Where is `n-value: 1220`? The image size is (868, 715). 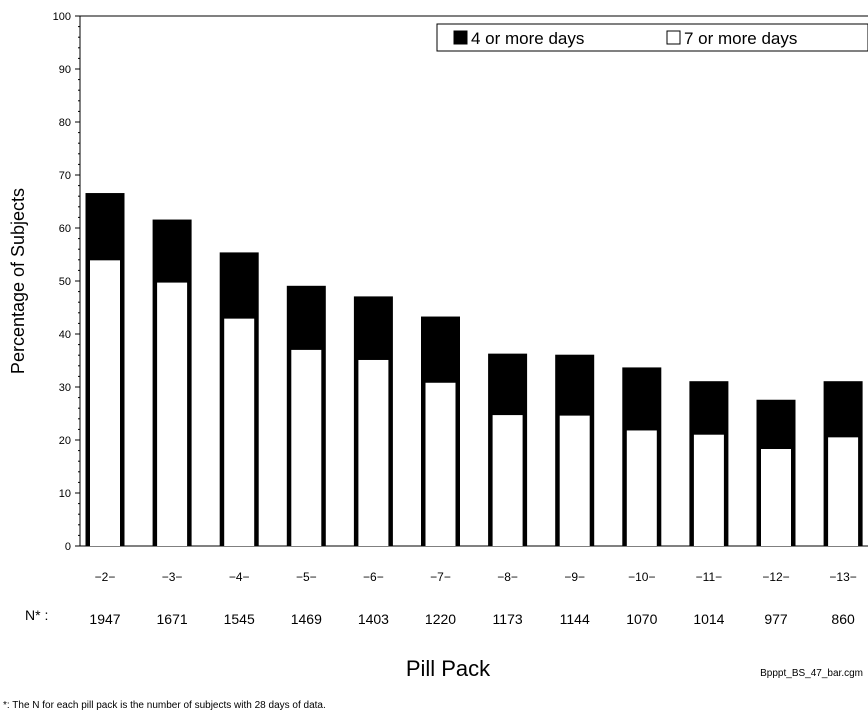 n-value: 1220 is located at coordinates (440, 619).